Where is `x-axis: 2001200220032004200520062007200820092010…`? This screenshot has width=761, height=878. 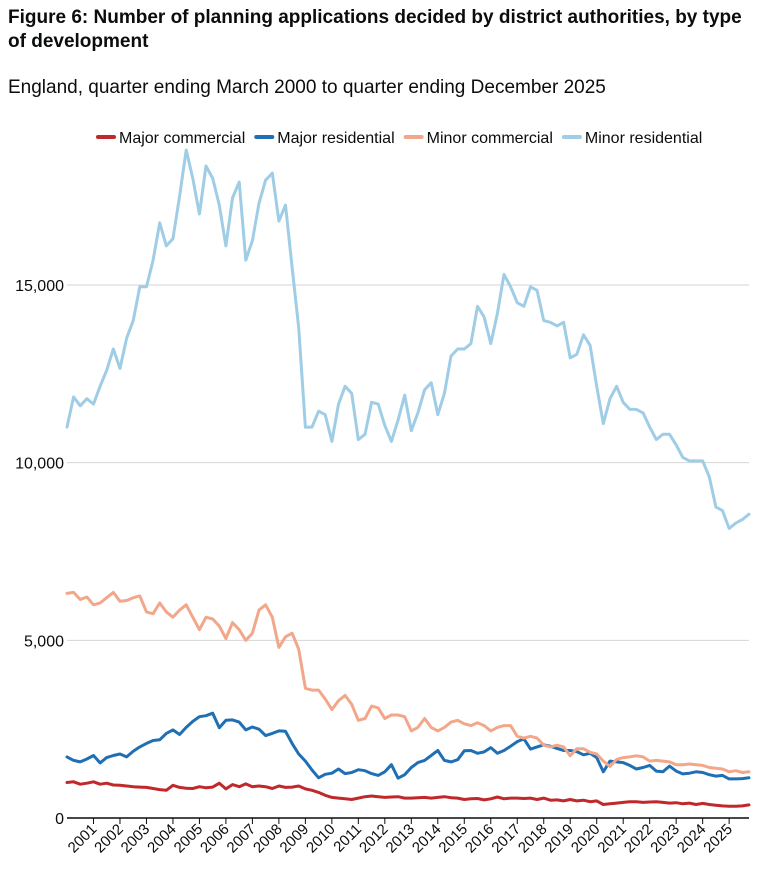
x-axis: 2001200220032004200520062007200820092010… is located at coordinates (407, 837).